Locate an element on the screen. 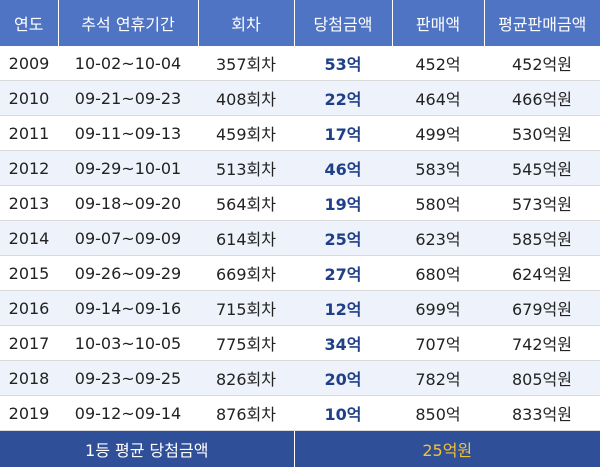  cell-avg-sales: 679억원 is located at coordinates (542, 308).